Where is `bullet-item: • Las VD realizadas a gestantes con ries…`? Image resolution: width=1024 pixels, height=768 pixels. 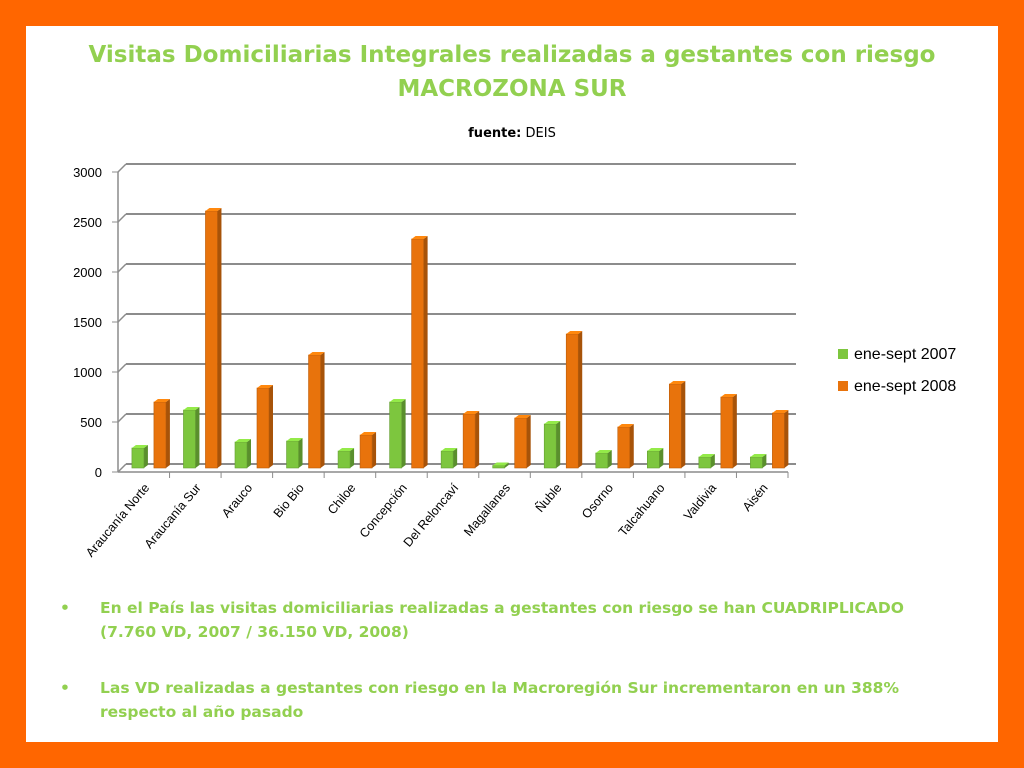
bullet-item: • Las VD realizadas a gestantes con ries… is located at coordinates (506, 700).